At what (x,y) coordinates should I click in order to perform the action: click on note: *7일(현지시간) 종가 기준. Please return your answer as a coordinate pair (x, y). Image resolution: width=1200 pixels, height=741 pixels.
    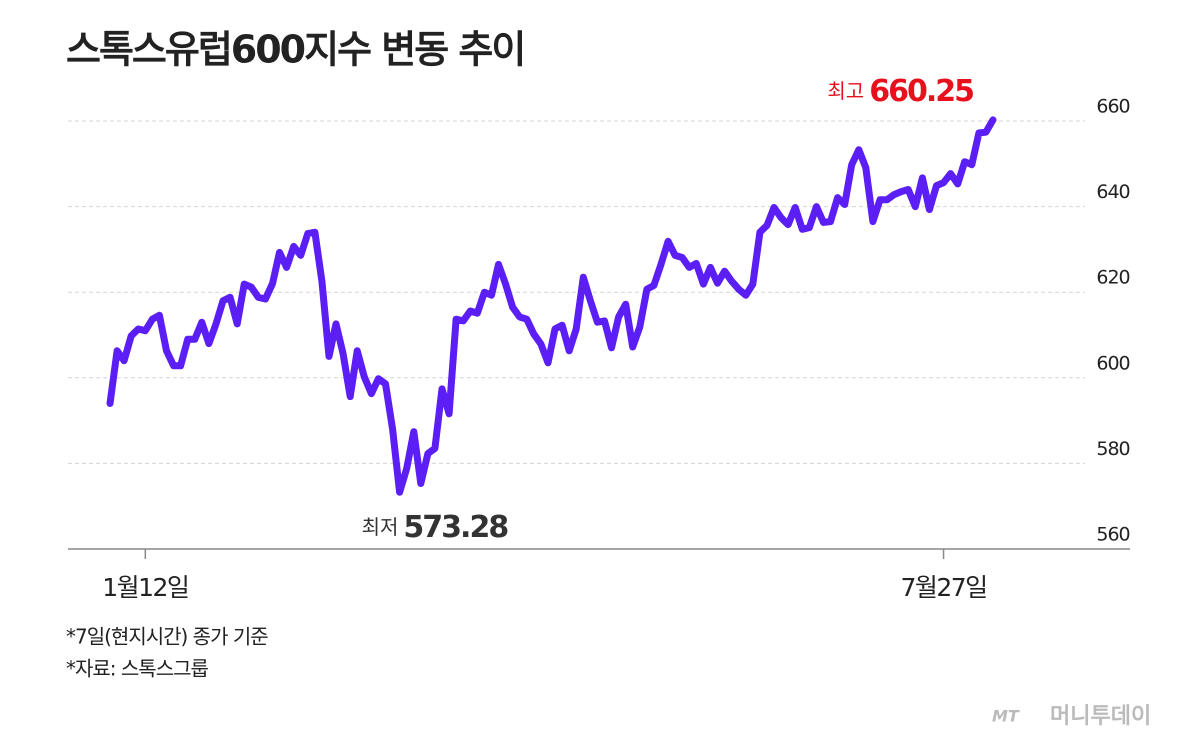
    Looking at the image, I should click on (167, 637).